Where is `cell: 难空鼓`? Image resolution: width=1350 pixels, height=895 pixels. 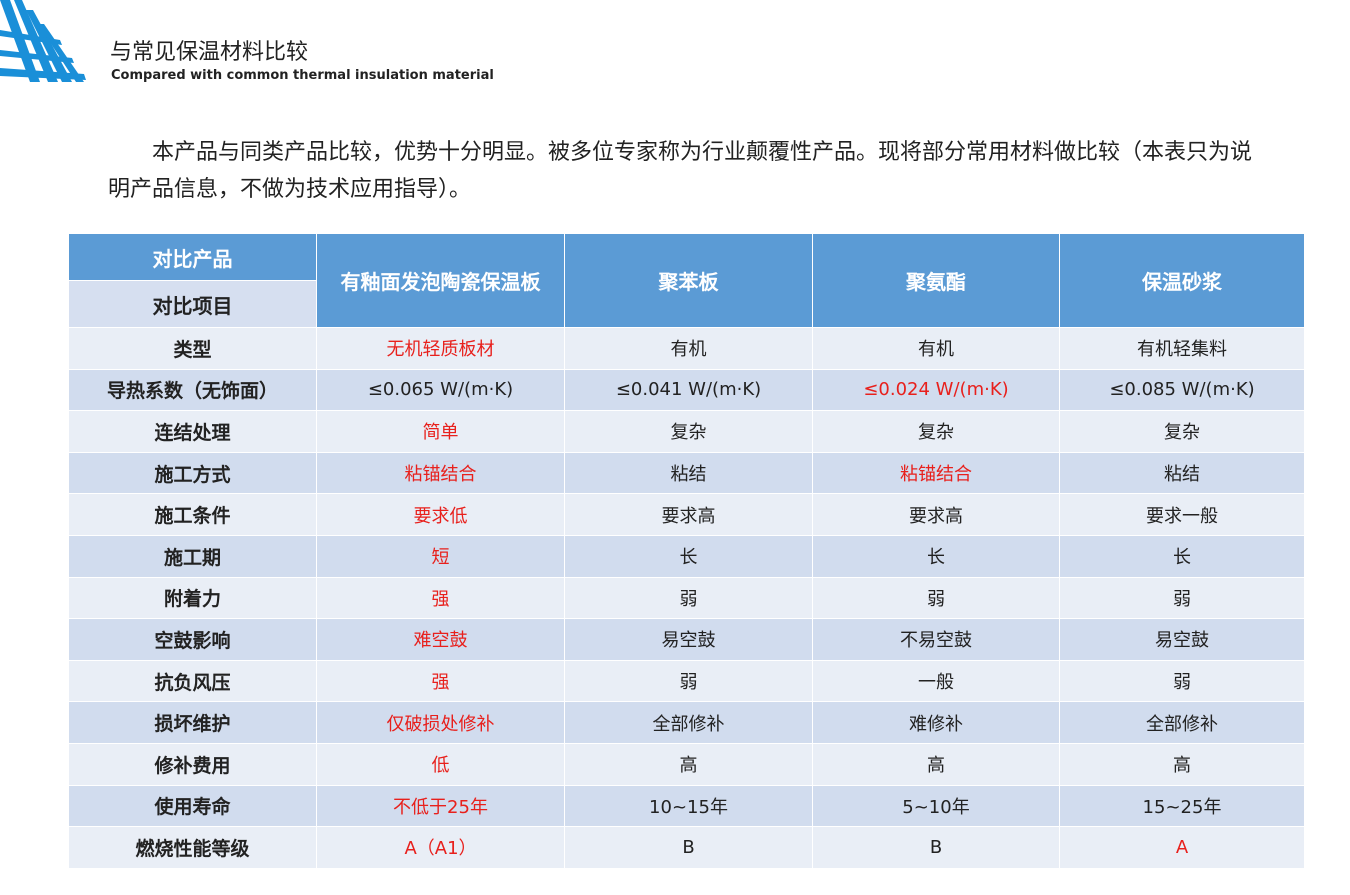
cell: 难空鼓 is located at coordinates (440, 639).